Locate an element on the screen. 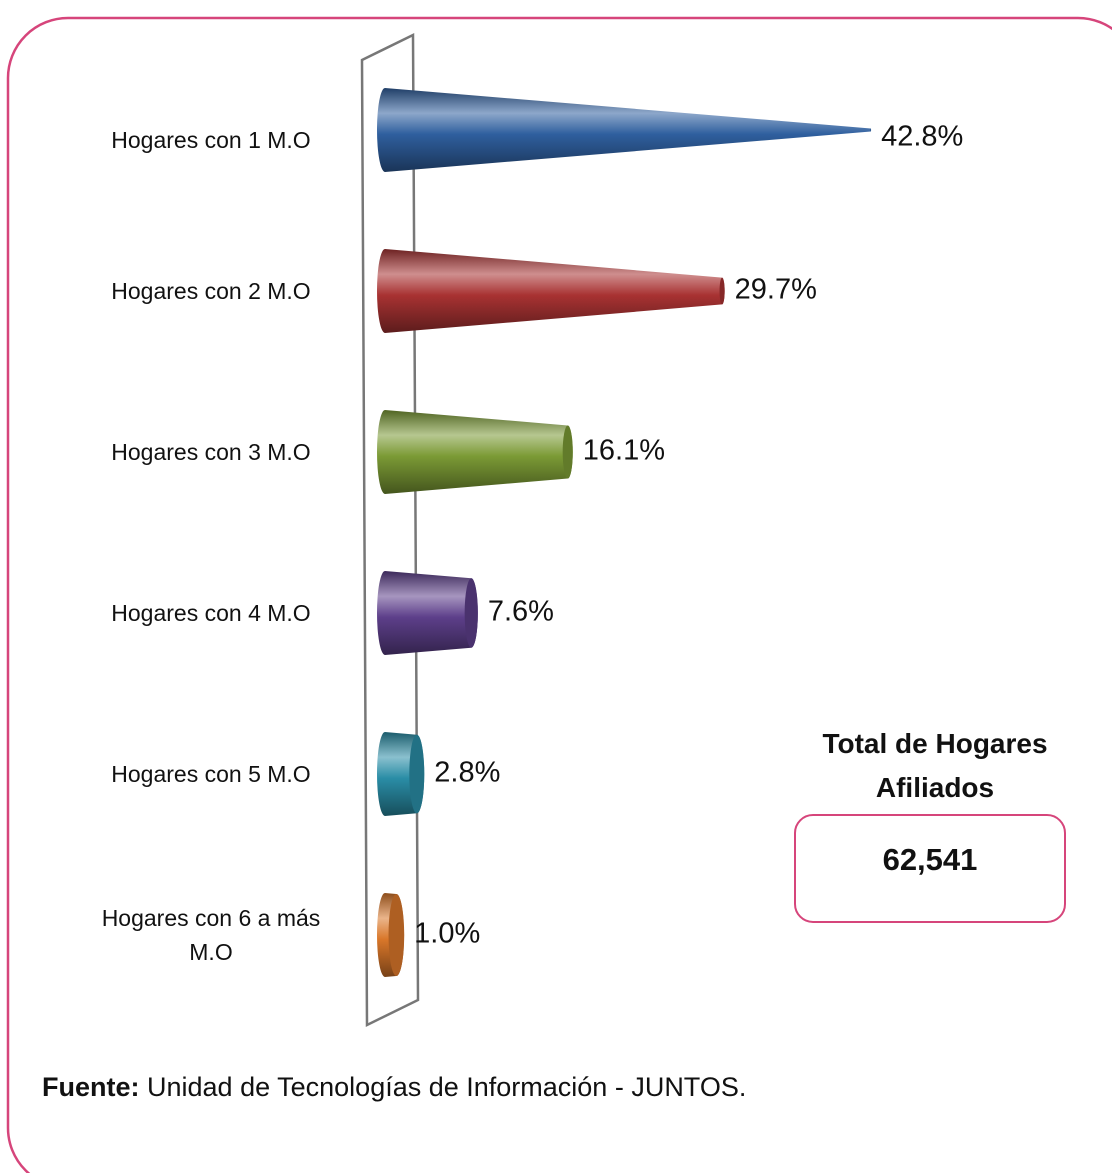  value-label: 29.7% is located at coordinates (776, 290).